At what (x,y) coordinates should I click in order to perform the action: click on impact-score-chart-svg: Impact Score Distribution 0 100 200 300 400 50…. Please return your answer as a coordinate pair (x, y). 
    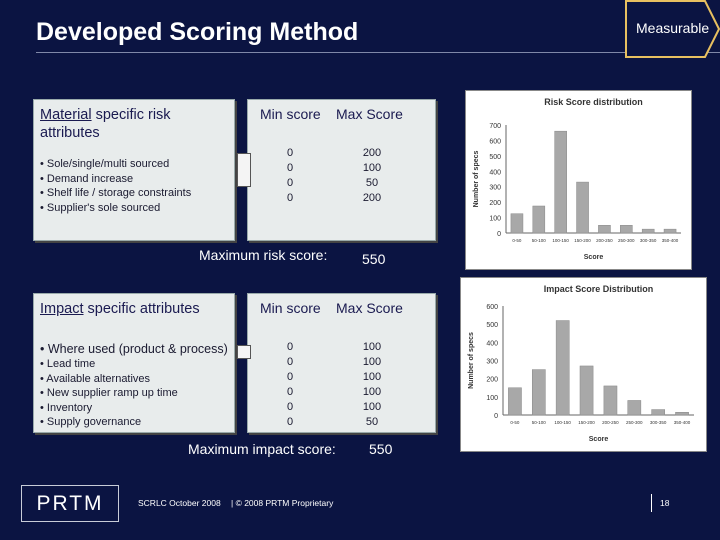
    Looking at the image, I should click on (581, 363).